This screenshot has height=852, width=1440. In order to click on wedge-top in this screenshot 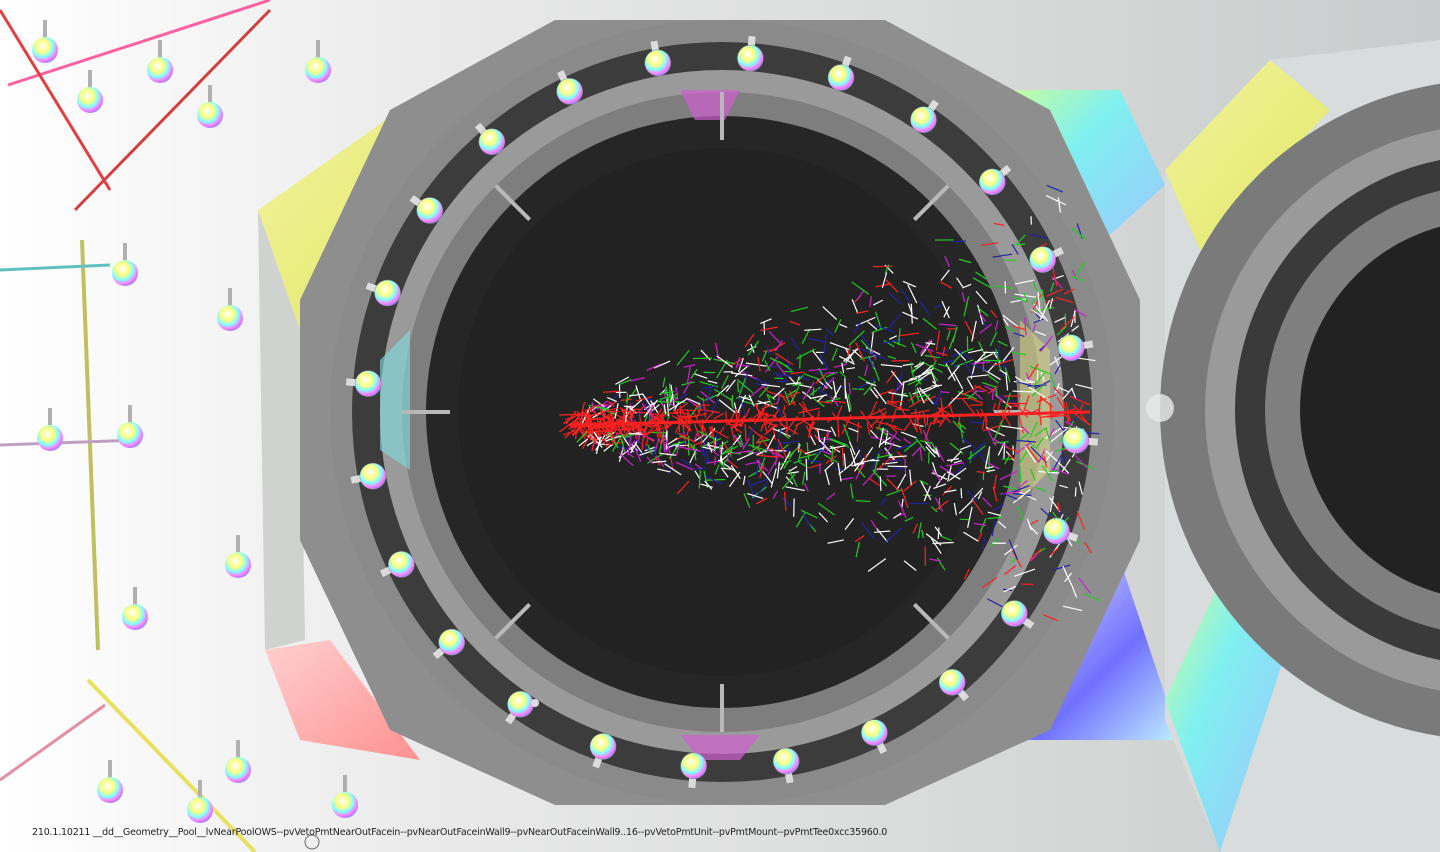, I will do `click(710, 105)`.